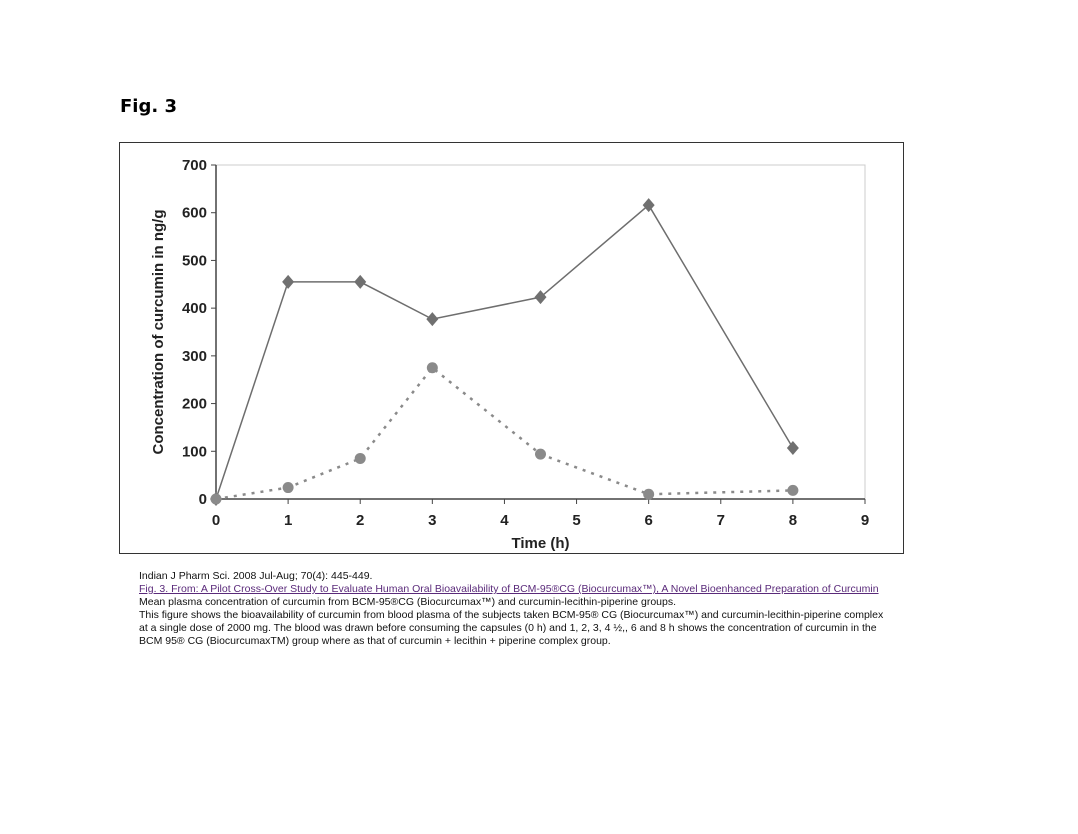  Describe the element at coordinates (194, 165) in the screenshot. I see `y-tick-label: 700` at that location.